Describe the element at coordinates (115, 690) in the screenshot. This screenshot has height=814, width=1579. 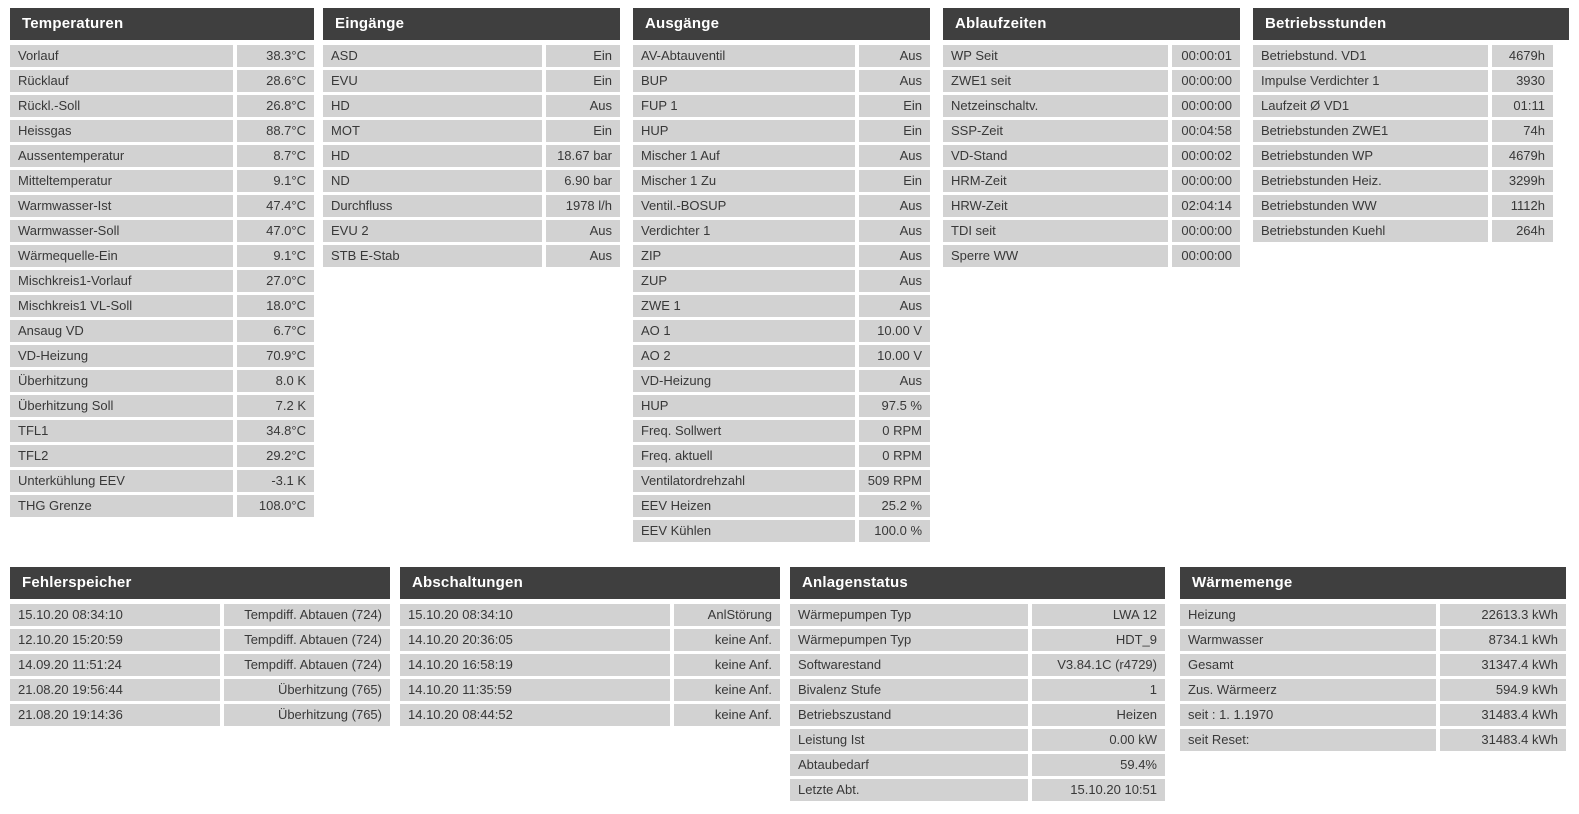
I see `row-label: 21.08.20 19:56:44` at that location.